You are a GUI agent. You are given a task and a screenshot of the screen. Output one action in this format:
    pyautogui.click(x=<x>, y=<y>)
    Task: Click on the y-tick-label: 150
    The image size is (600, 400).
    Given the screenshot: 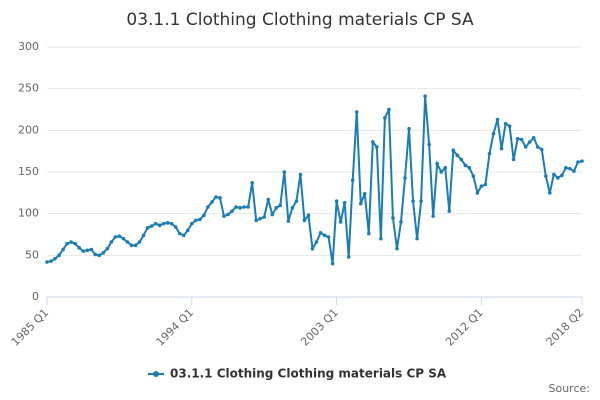 What is the action you would take?
    pyautogui.click(x=28, y=171)
    